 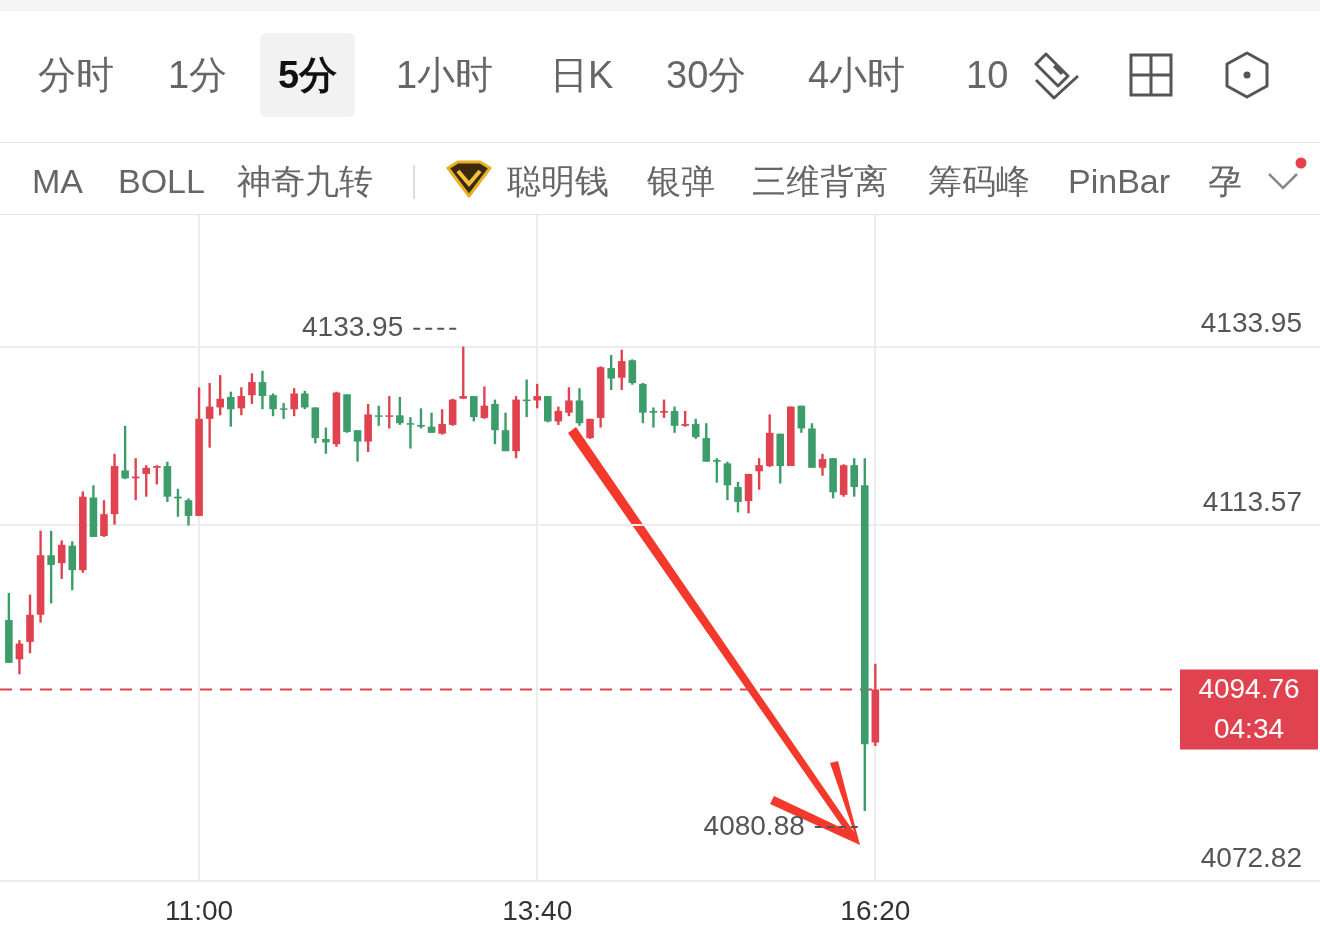 What do you see at coordinates (754, 825) in the screenshot?
I see `annotation: 4080.88` at bounding box center [754, 825].